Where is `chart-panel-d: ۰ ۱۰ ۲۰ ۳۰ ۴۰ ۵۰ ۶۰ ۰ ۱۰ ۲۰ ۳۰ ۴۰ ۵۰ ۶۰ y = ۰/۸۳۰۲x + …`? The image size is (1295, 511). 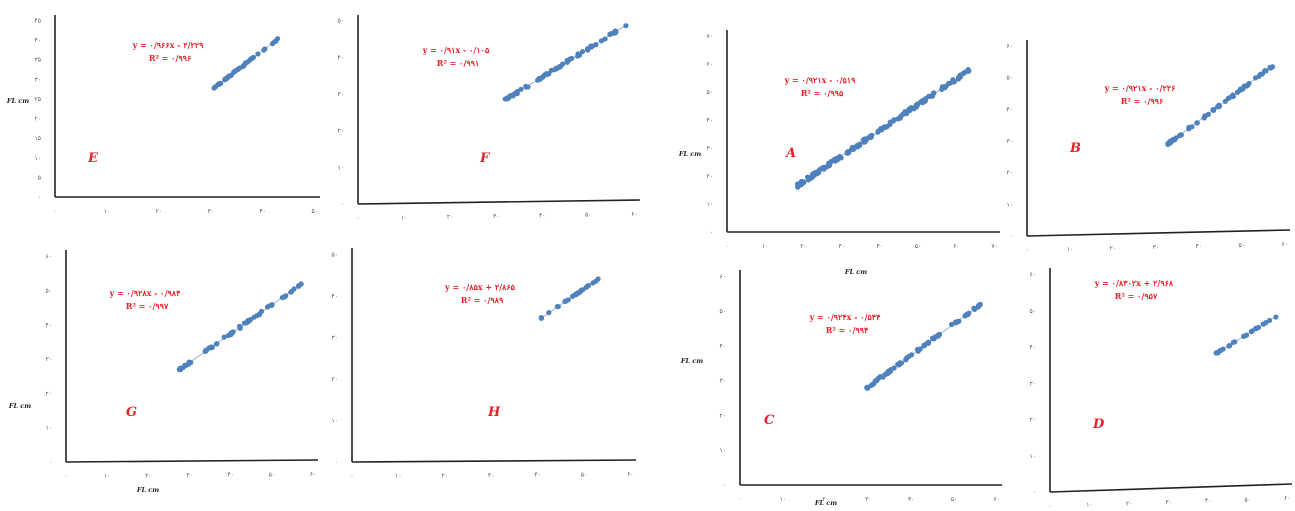
chart-panel-d: ۰ ۱۰ ۲۰ ۳۰ ۴۰ ۵۰ ۶۰ ۰ ۱۰ ۲۰ ۳۰ ۴۰ ۵۰ ۶۰ y = ۰/۸۳۰۲x + … is located at coordinates (1161, 389).